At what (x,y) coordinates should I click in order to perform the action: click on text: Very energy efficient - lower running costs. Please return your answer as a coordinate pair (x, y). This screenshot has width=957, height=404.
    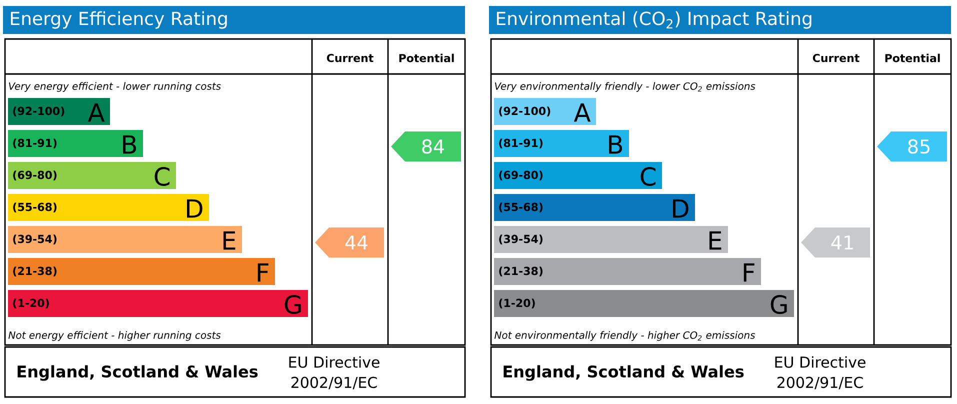
    Looking at the image, I should click on (114, 87).